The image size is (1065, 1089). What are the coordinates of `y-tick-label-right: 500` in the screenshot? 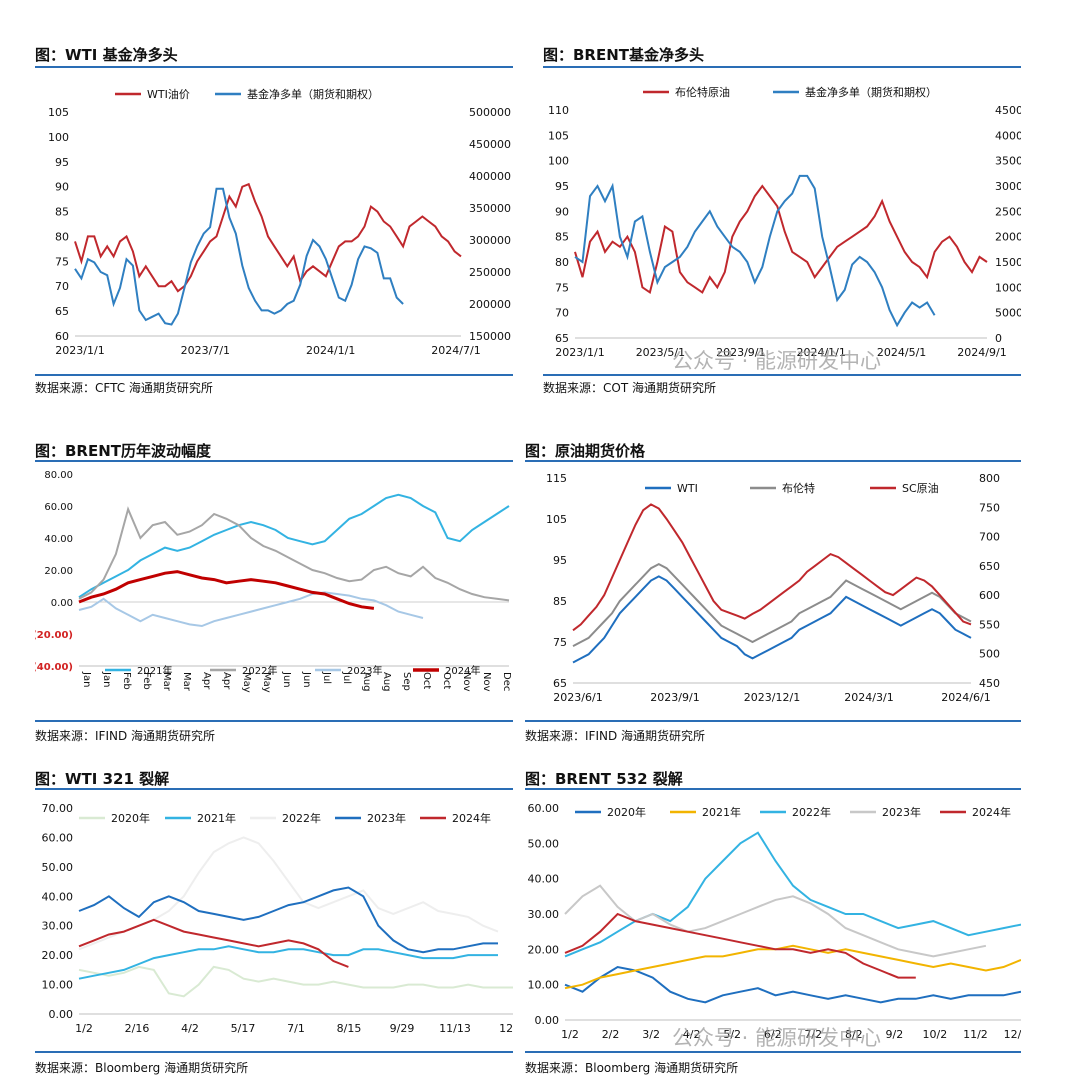 It's located at (989, 654).